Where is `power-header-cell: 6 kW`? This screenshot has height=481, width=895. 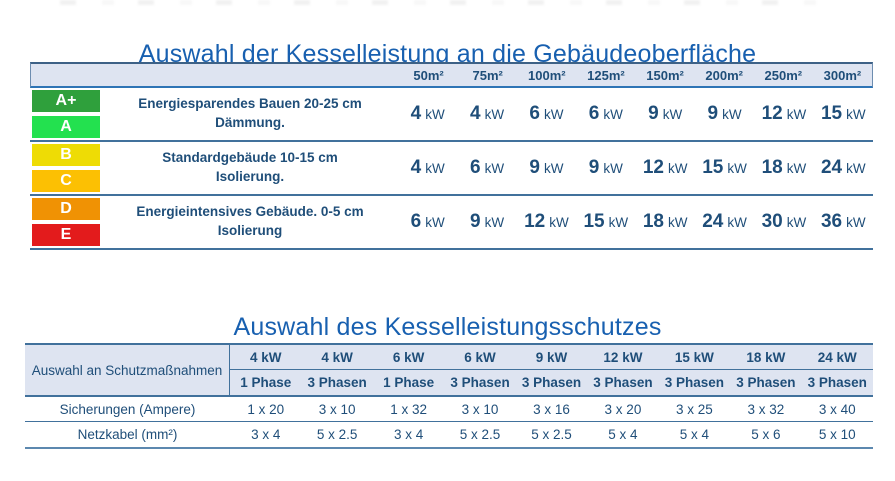
power-header-cell: 6 kW is located at coordinates (480, 357).